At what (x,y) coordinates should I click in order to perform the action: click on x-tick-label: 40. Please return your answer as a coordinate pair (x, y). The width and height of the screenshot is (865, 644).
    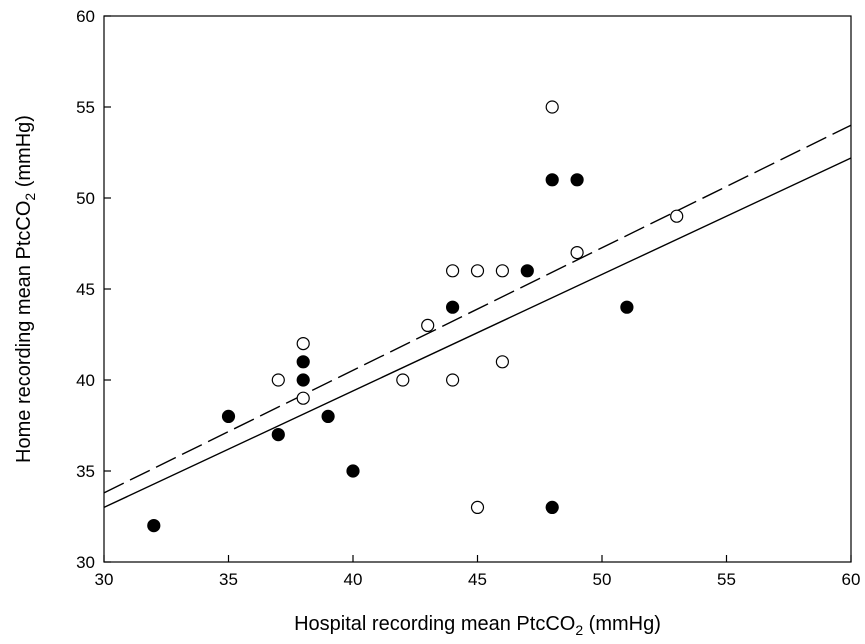
    Looking at the image, I should click on (353, 579).